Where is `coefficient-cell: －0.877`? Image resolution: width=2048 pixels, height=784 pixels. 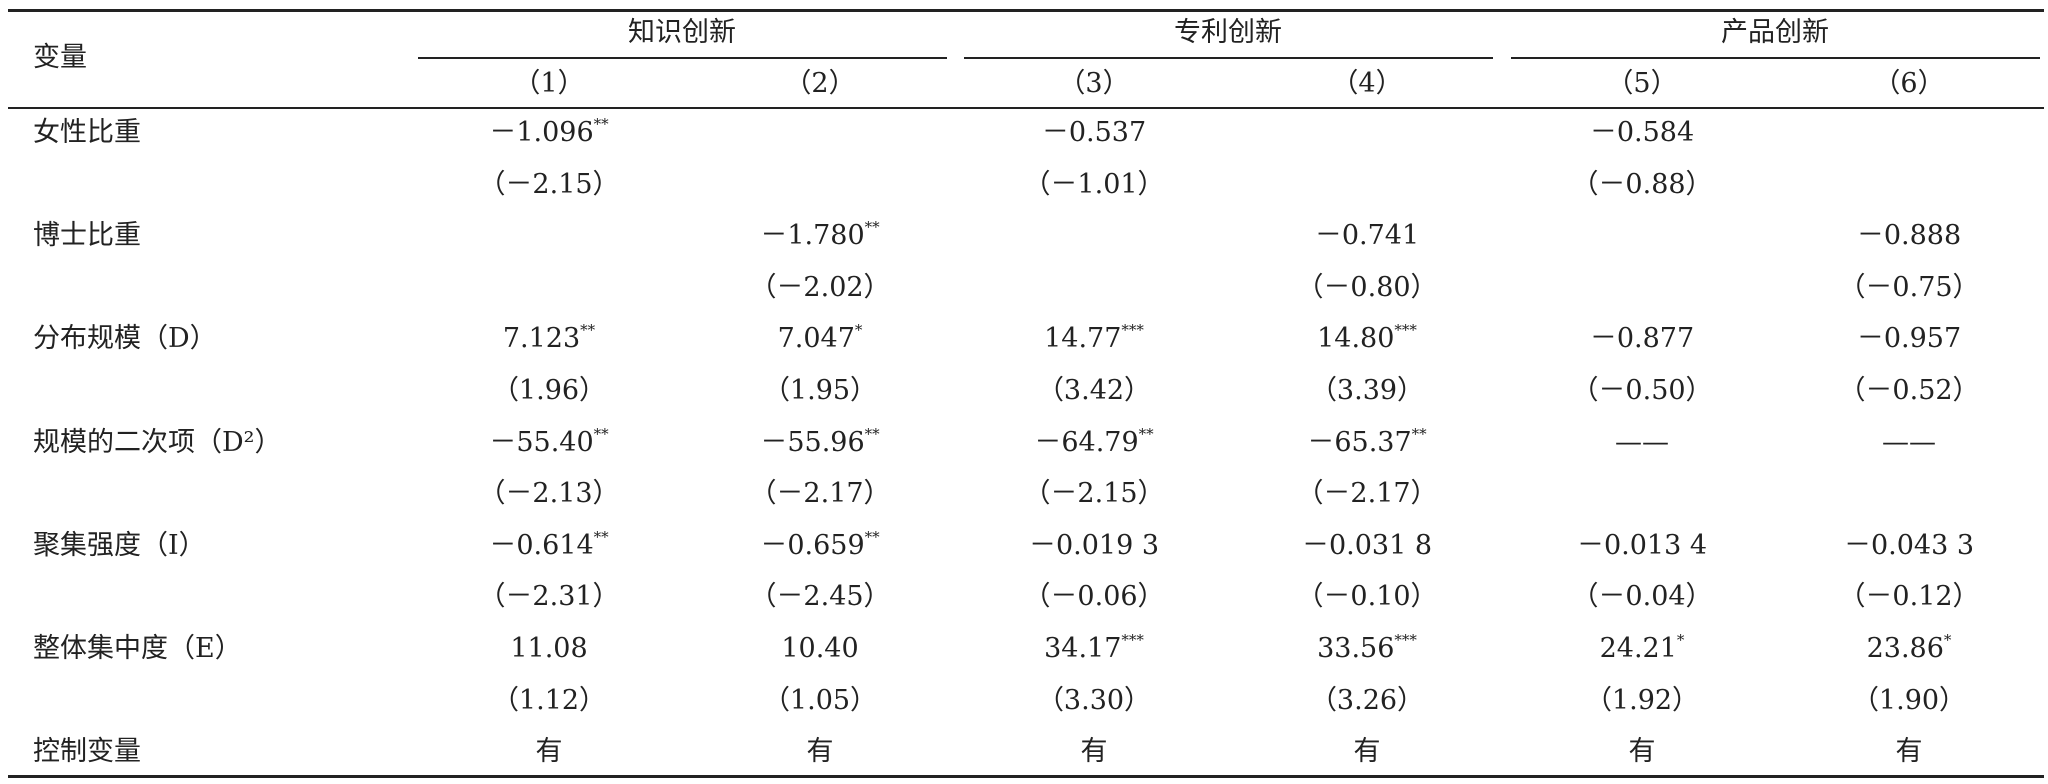 coefficient-cell: －0.877 is located at coordinates (1642, 339).